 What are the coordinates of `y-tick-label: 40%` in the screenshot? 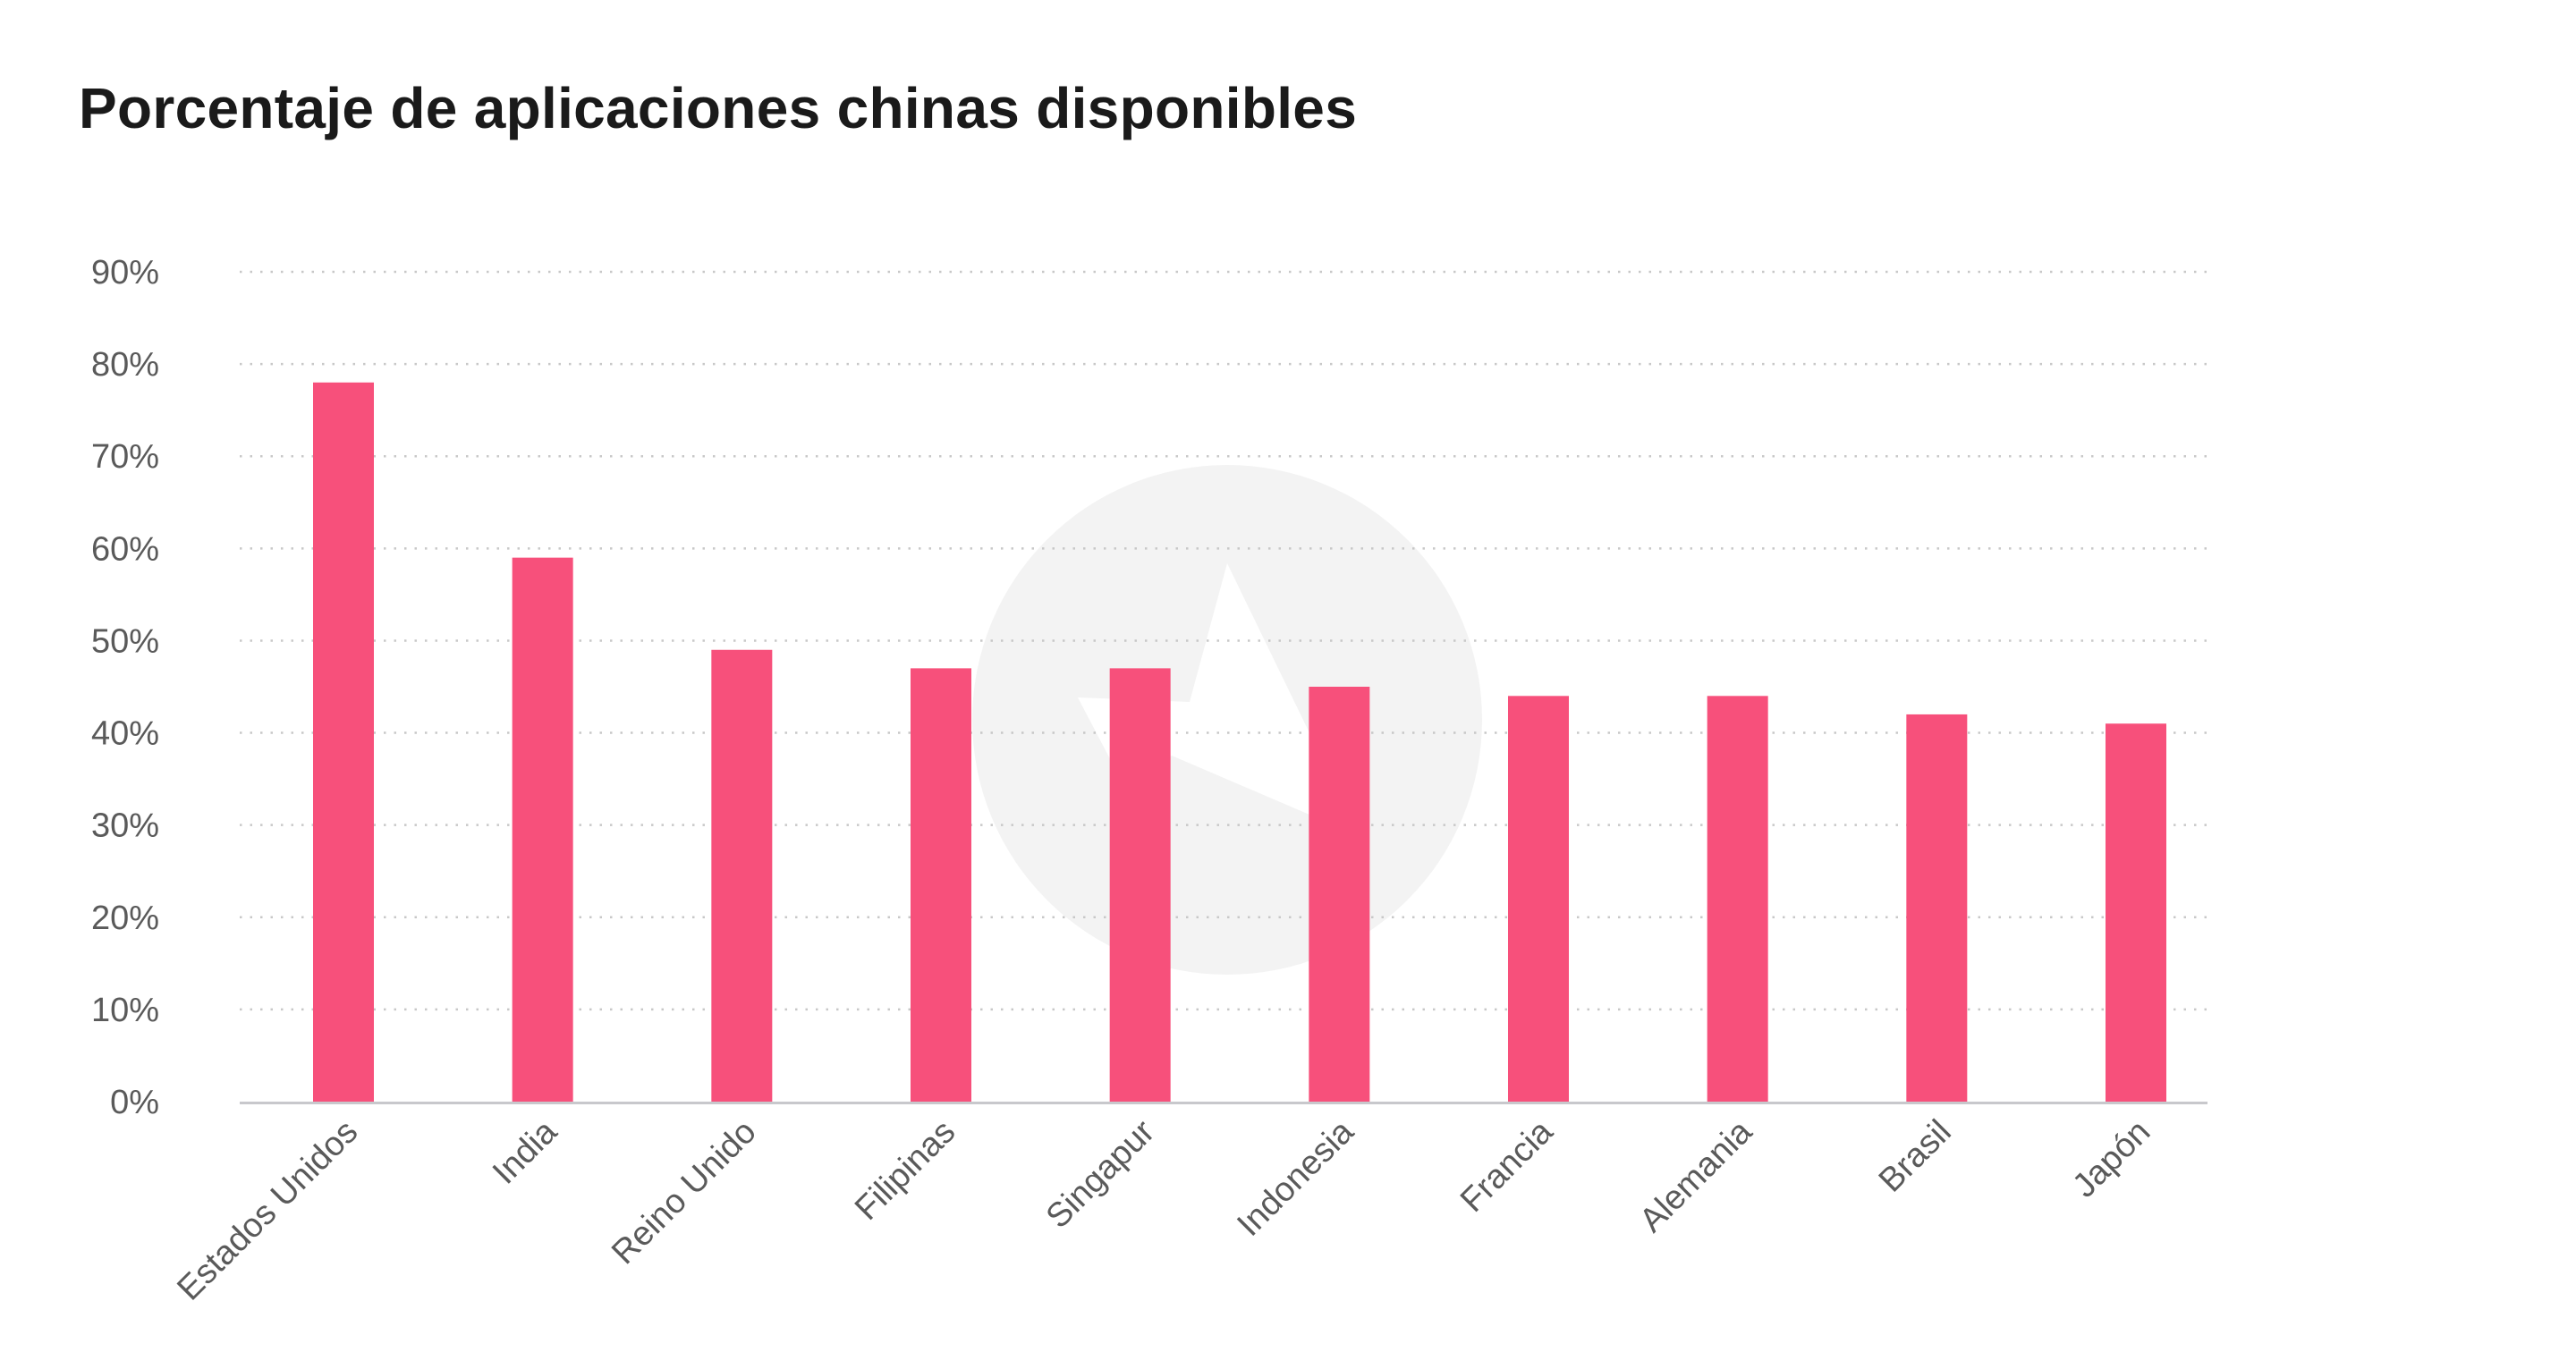 It's located at (125, 734).